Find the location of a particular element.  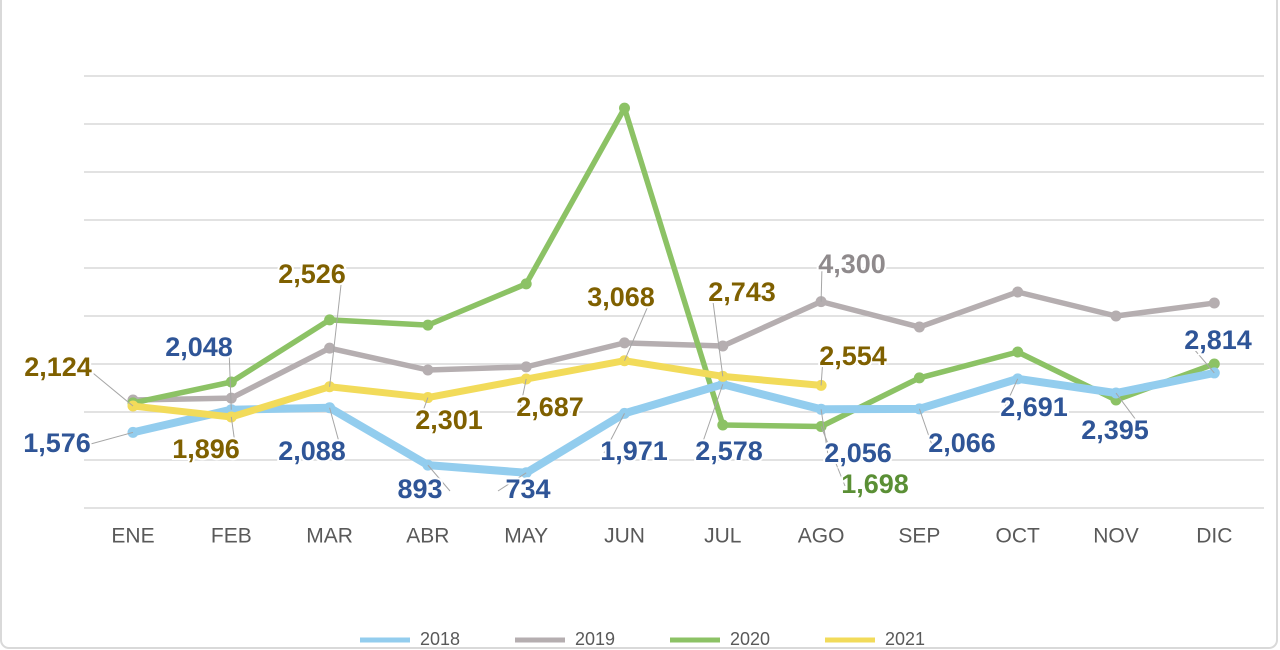

data-label: 2,554 is located at coordinates (853, 356).